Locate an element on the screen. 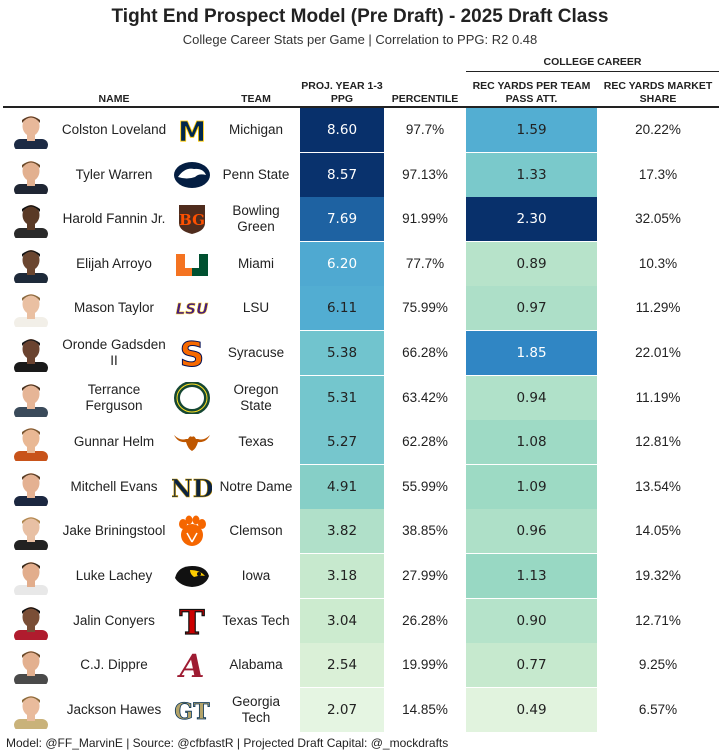  percentile-cell: 14.85% is located at coordinates (425, 709).